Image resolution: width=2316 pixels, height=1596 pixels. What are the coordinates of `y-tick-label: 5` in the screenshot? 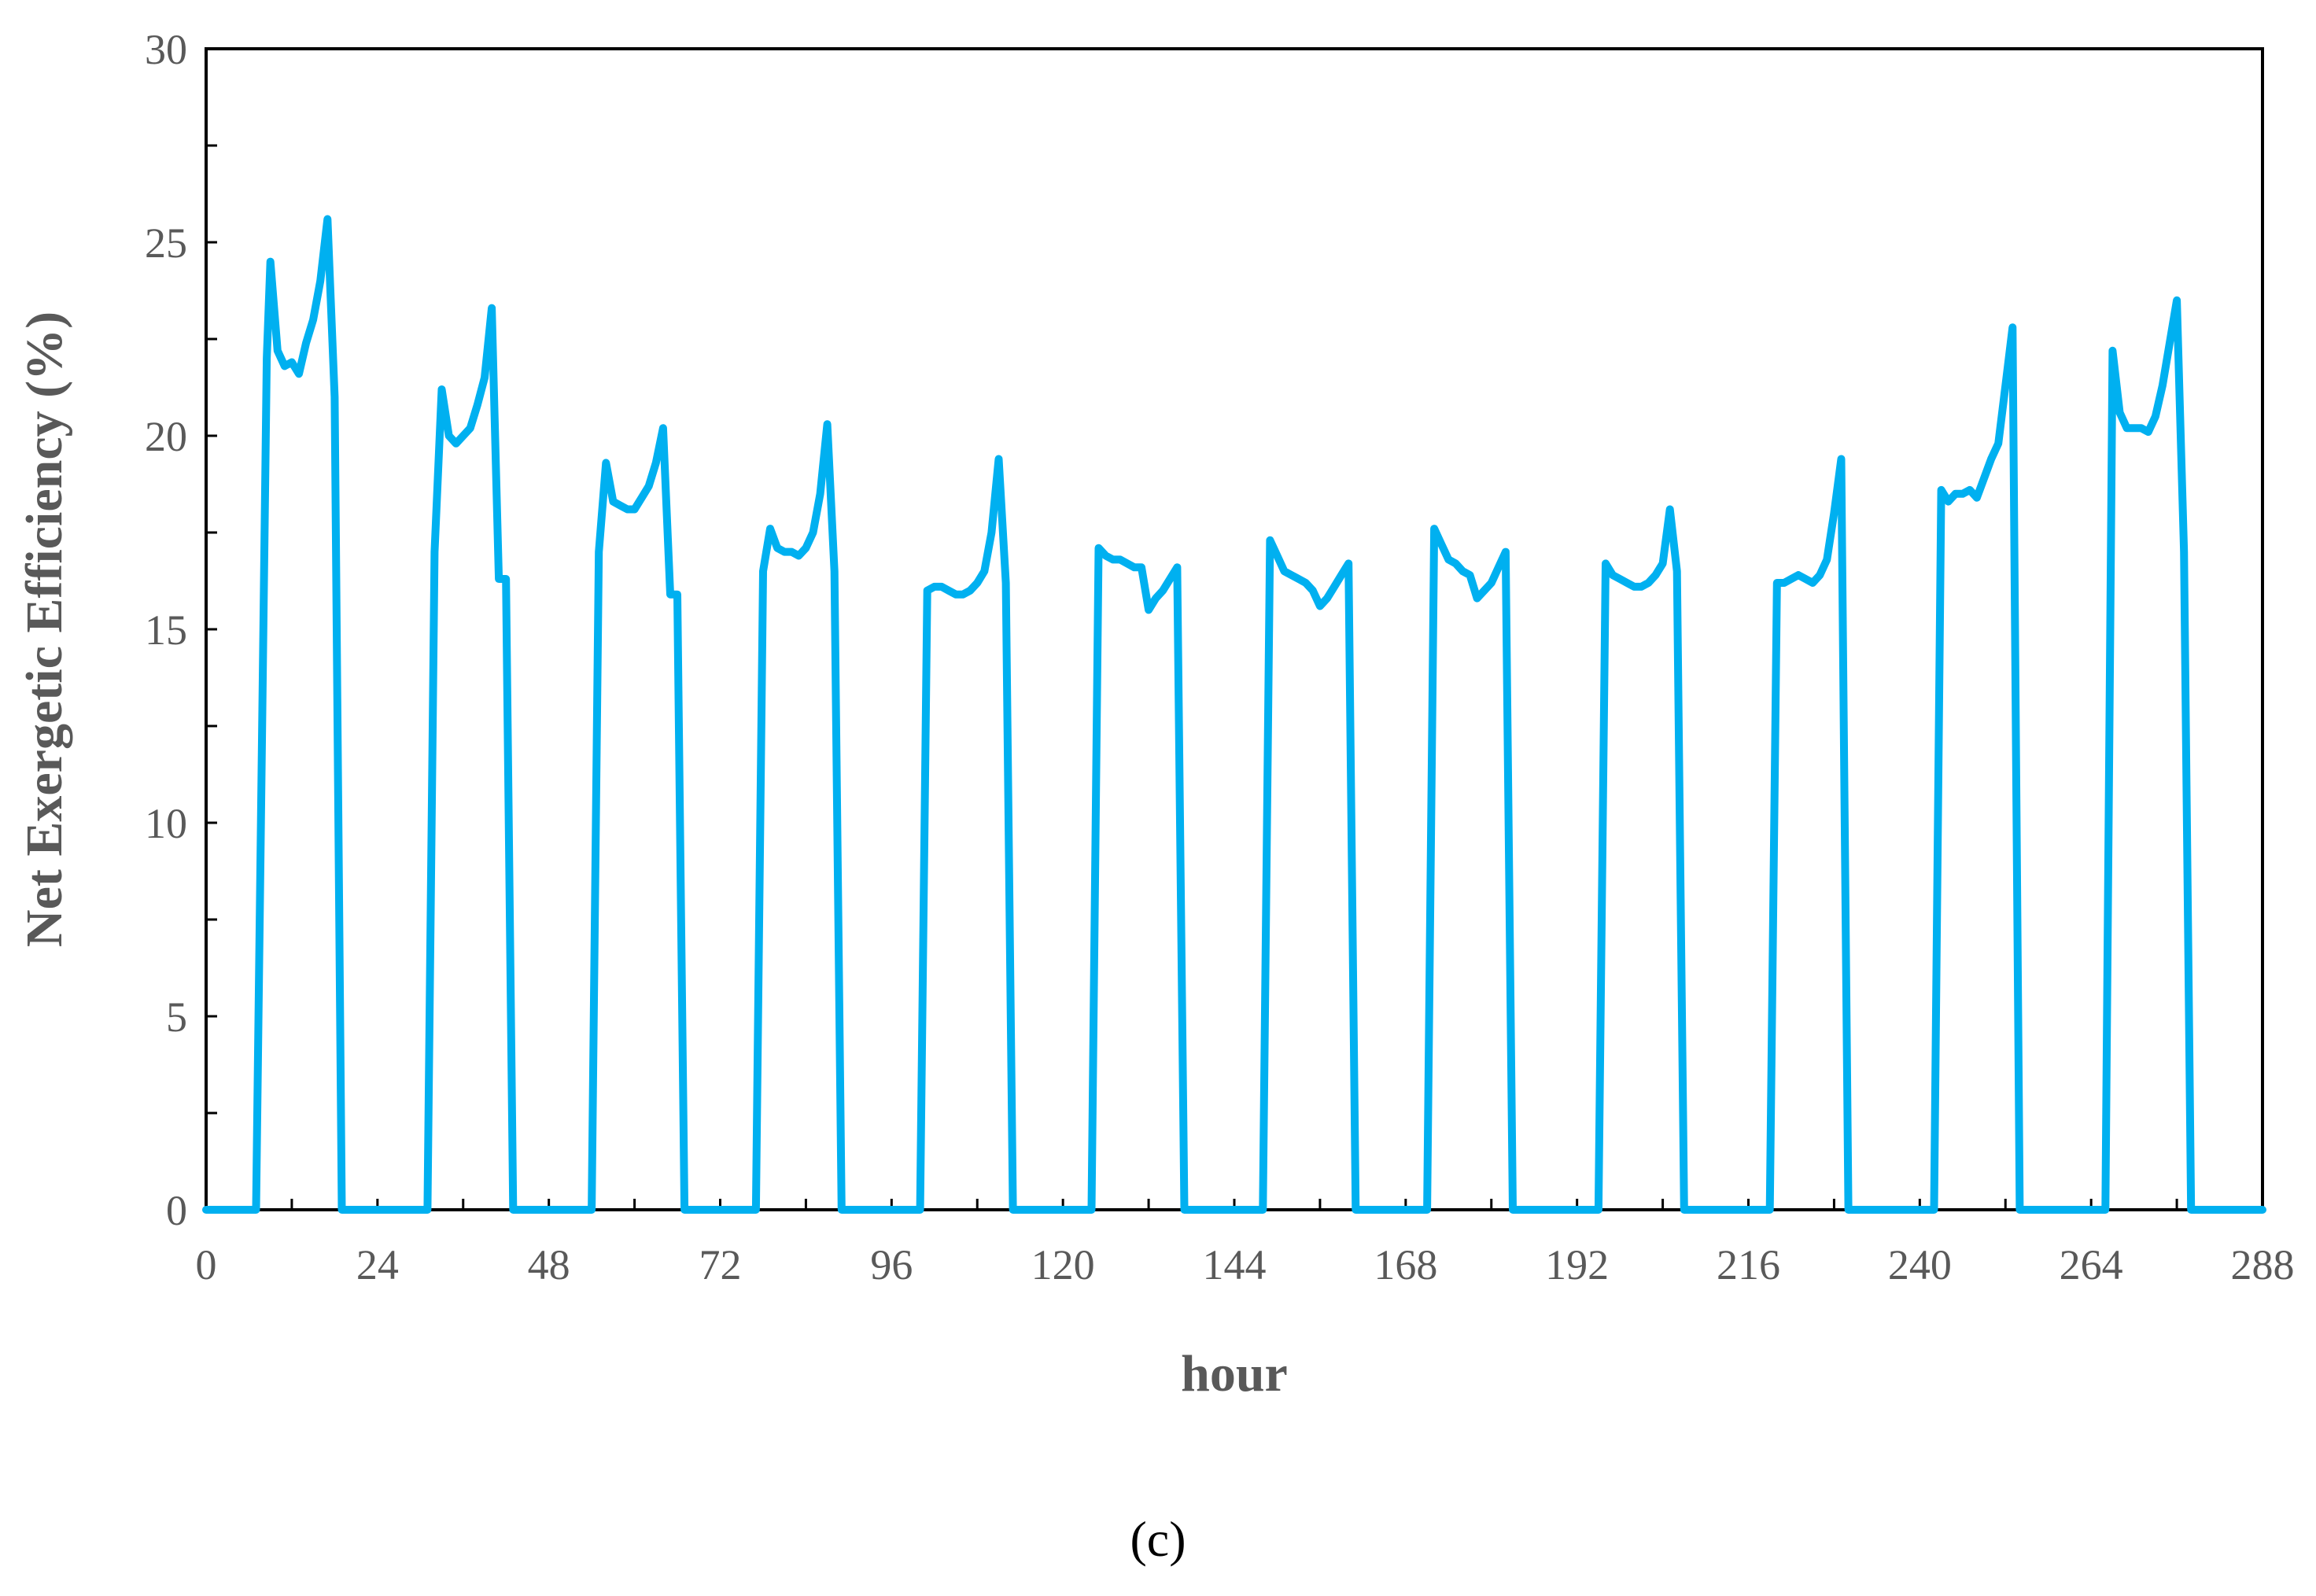 It's located at (176, 1017).